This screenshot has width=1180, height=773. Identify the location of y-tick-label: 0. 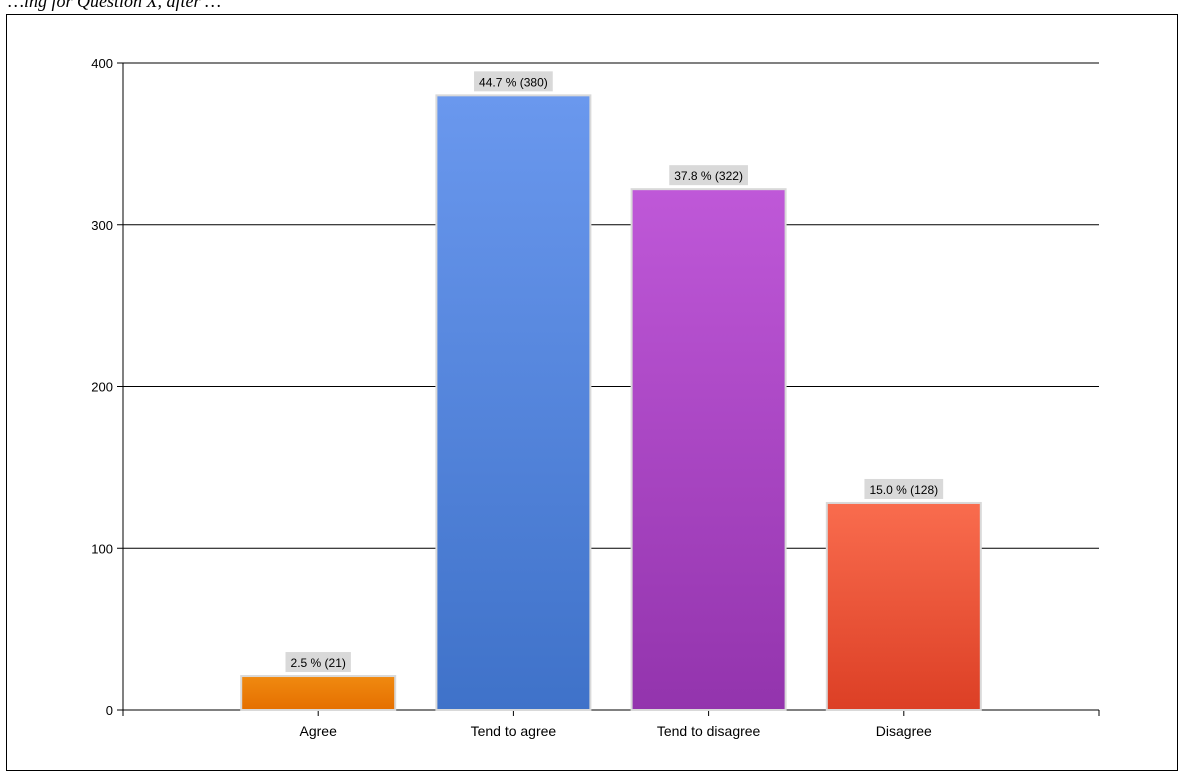
(109, 710).